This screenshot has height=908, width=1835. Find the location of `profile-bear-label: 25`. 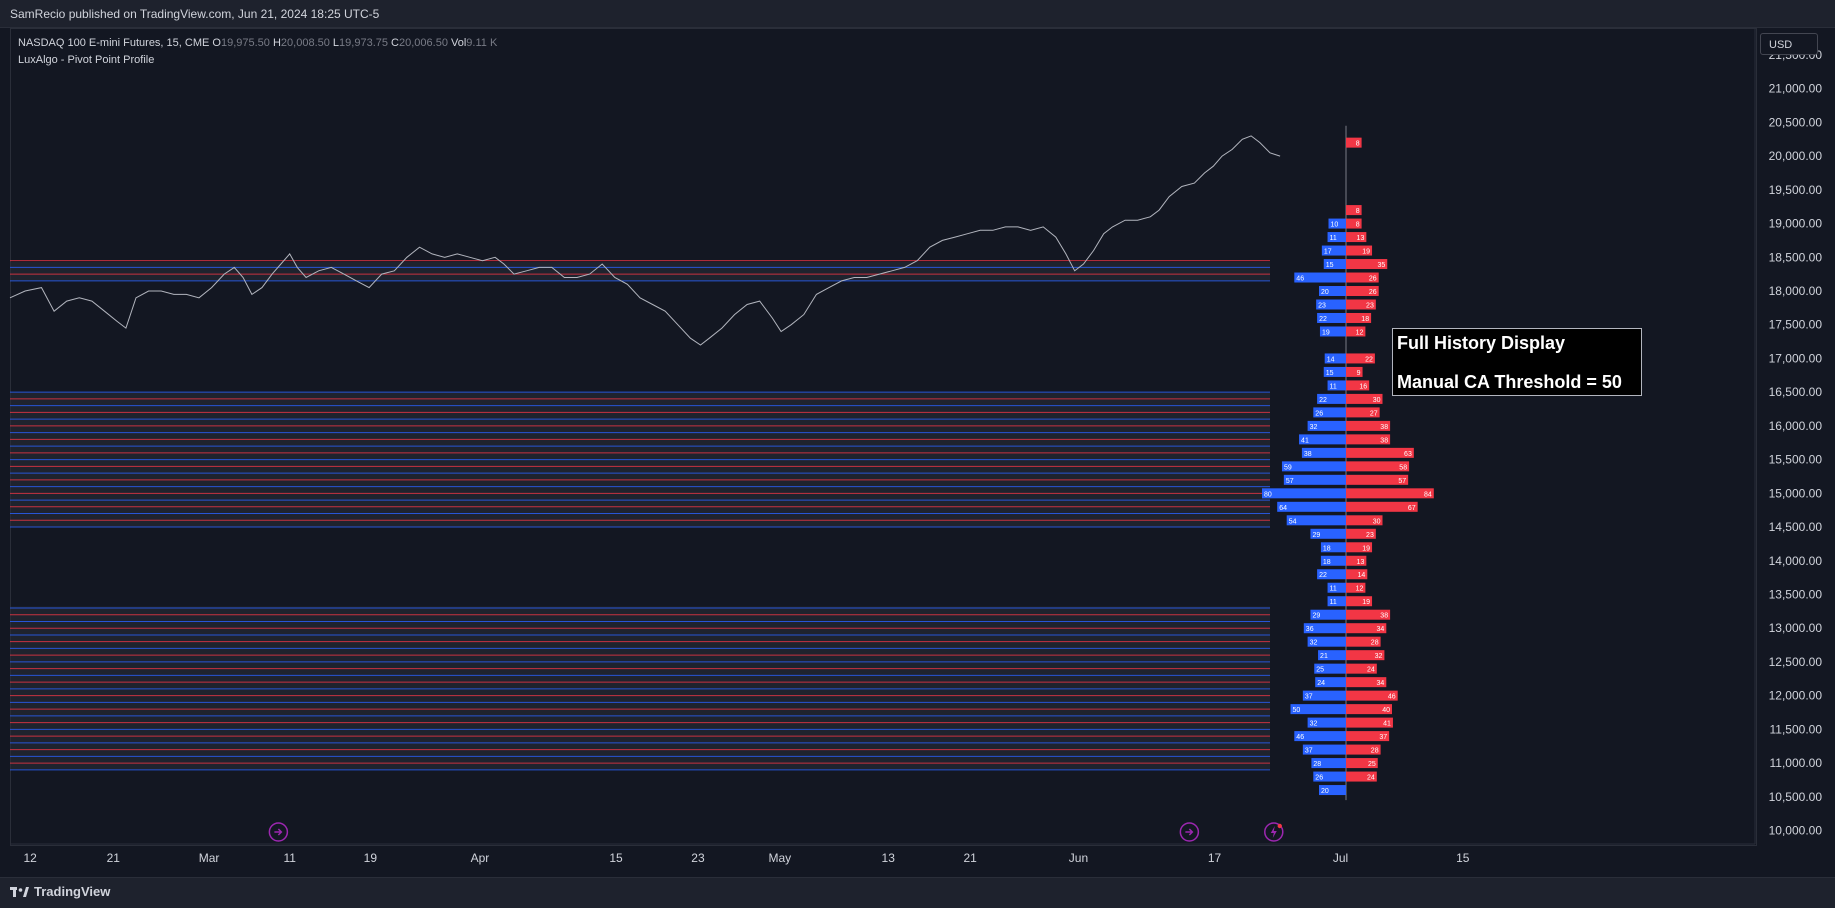

profile-bear-label: 25 is located at coordinates (1372, 764).